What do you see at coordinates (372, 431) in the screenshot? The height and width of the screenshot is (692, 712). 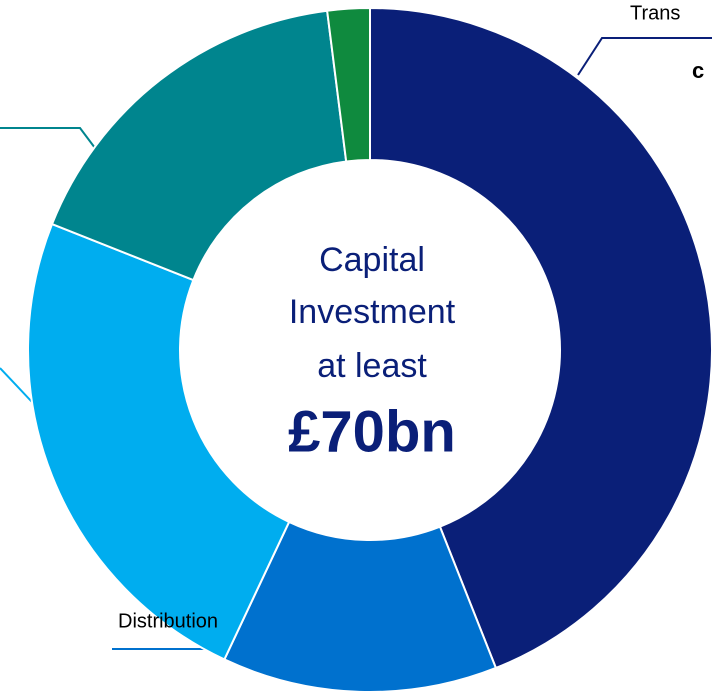 I see `center-value: £70bn` at bounding box center [372, 431].